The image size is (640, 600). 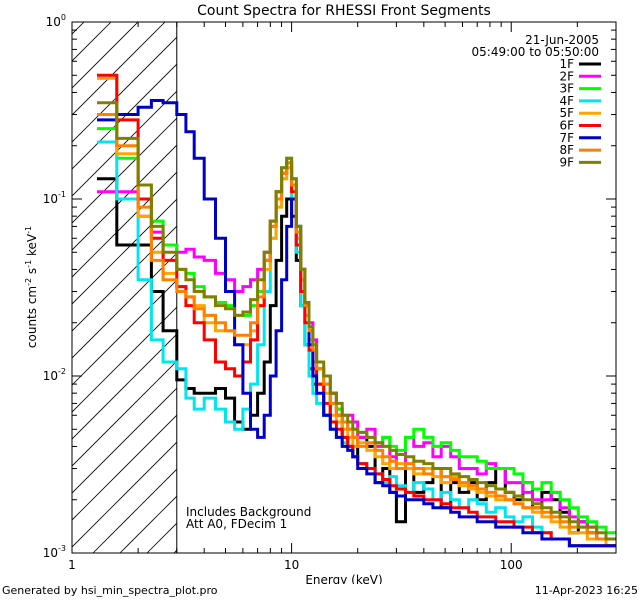 What do you see at coordinates (566, 150) in the screenshot?
I see `legend-label-8F: 8F` at bounding box center [566, 150].